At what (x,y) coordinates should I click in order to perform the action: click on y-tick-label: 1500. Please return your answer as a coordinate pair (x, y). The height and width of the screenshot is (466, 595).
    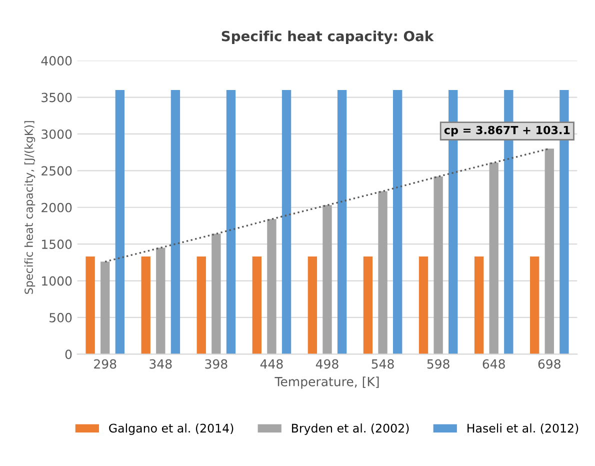
    Looking at the image, I should click on (57, 244).